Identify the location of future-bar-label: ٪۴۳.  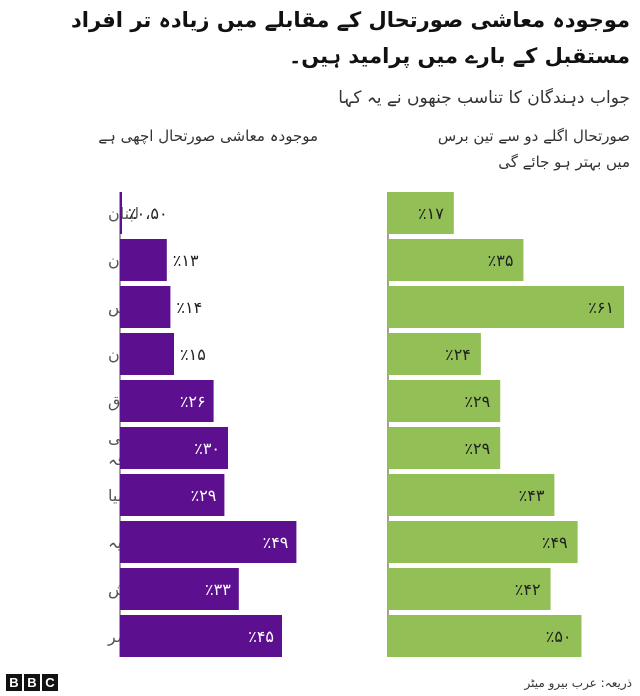
(532, 495).